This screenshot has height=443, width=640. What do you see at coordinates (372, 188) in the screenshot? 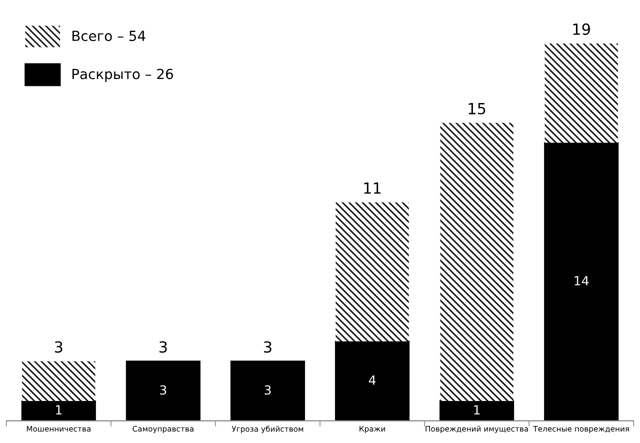
I see `total-label: 11` at bounding box center [372, 188].